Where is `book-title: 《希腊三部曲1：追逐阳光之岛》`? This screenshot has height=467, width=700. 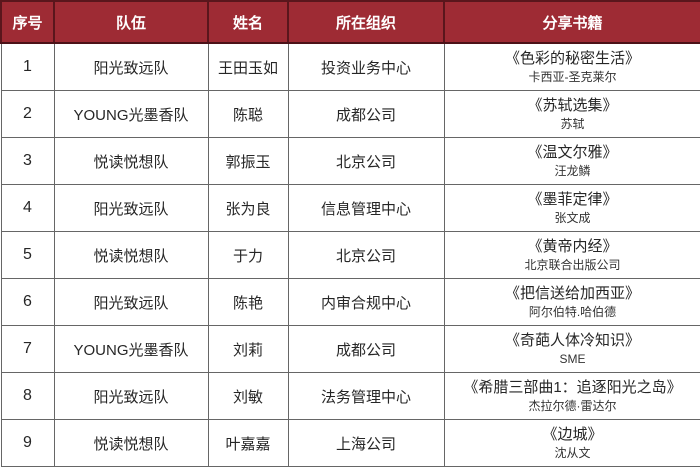 book-title: 《希腊三部曲1：追逐阳光之岛》 is located at coordinates (572, 387).